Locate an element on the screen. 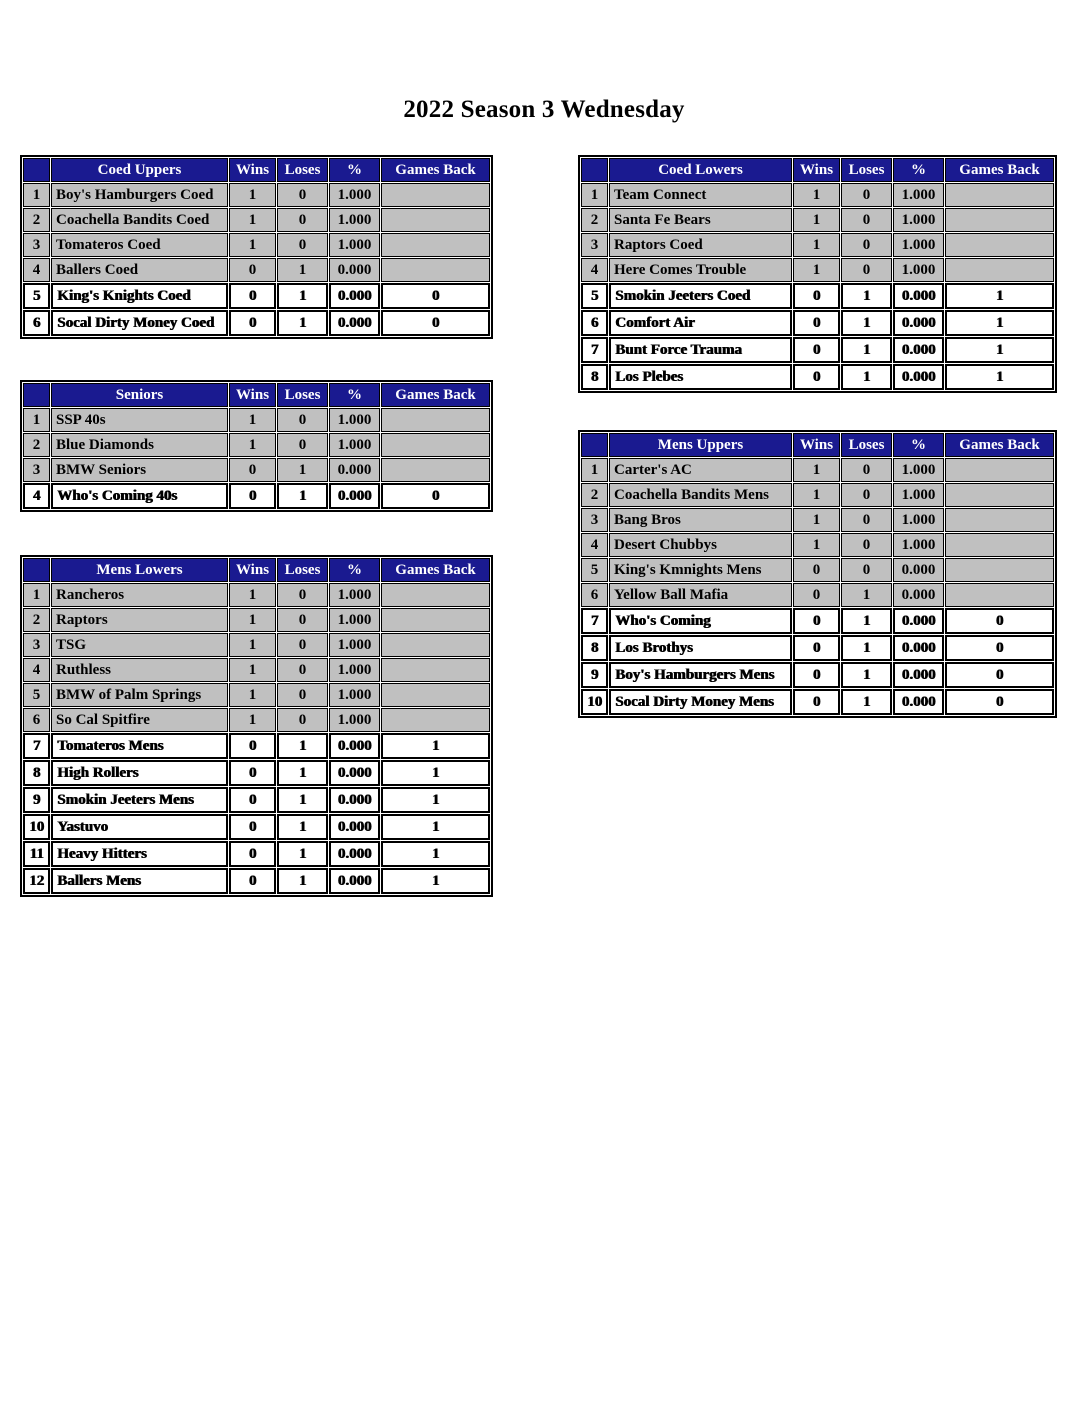 The width and height of the screenshot is (1088, 1408). team-cell: Coachella Bandits Mens is located at coordinates (700, 495).